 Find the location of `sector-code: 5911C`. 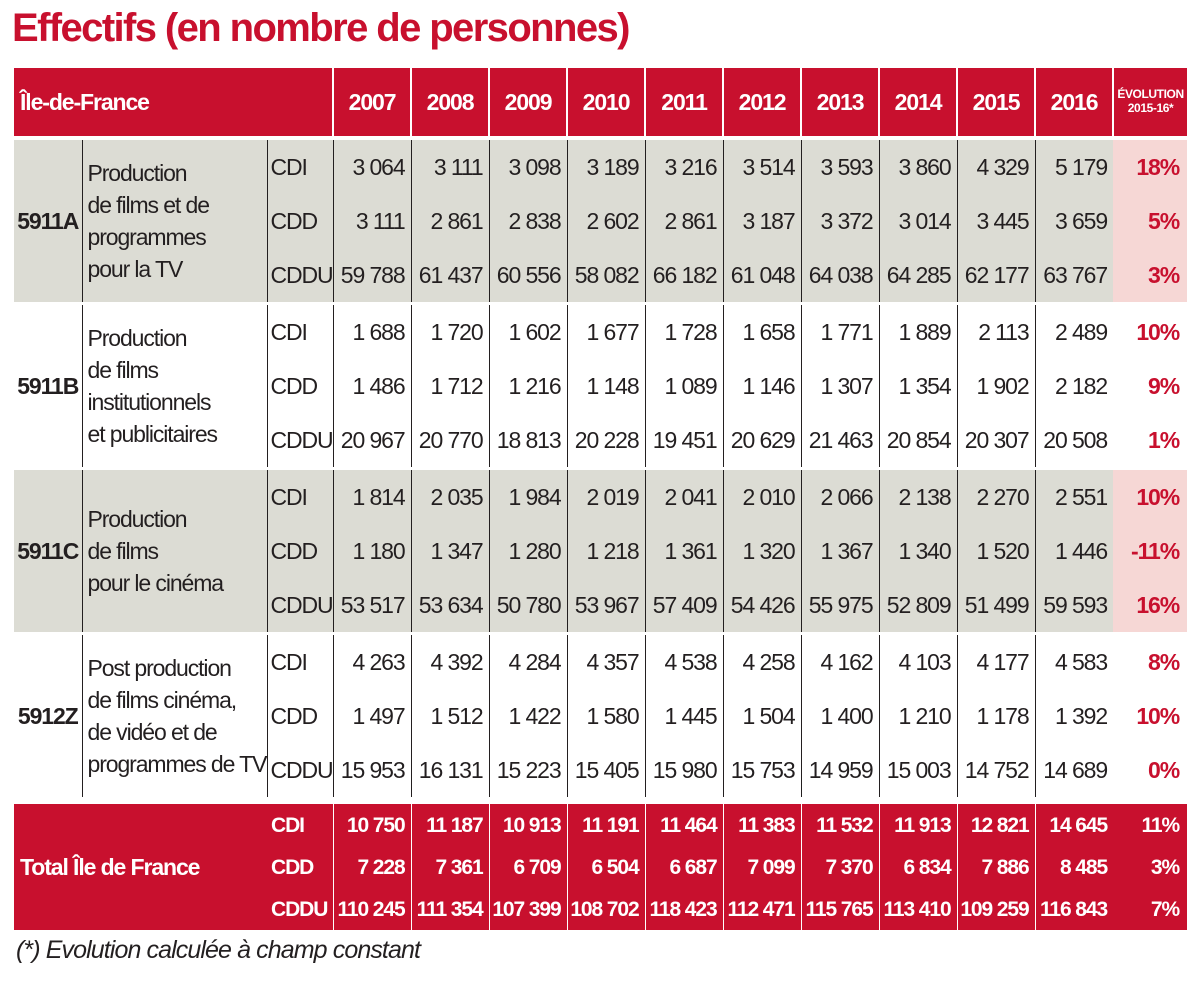

sector-code: 5911C is located at coordinates (48, 551).